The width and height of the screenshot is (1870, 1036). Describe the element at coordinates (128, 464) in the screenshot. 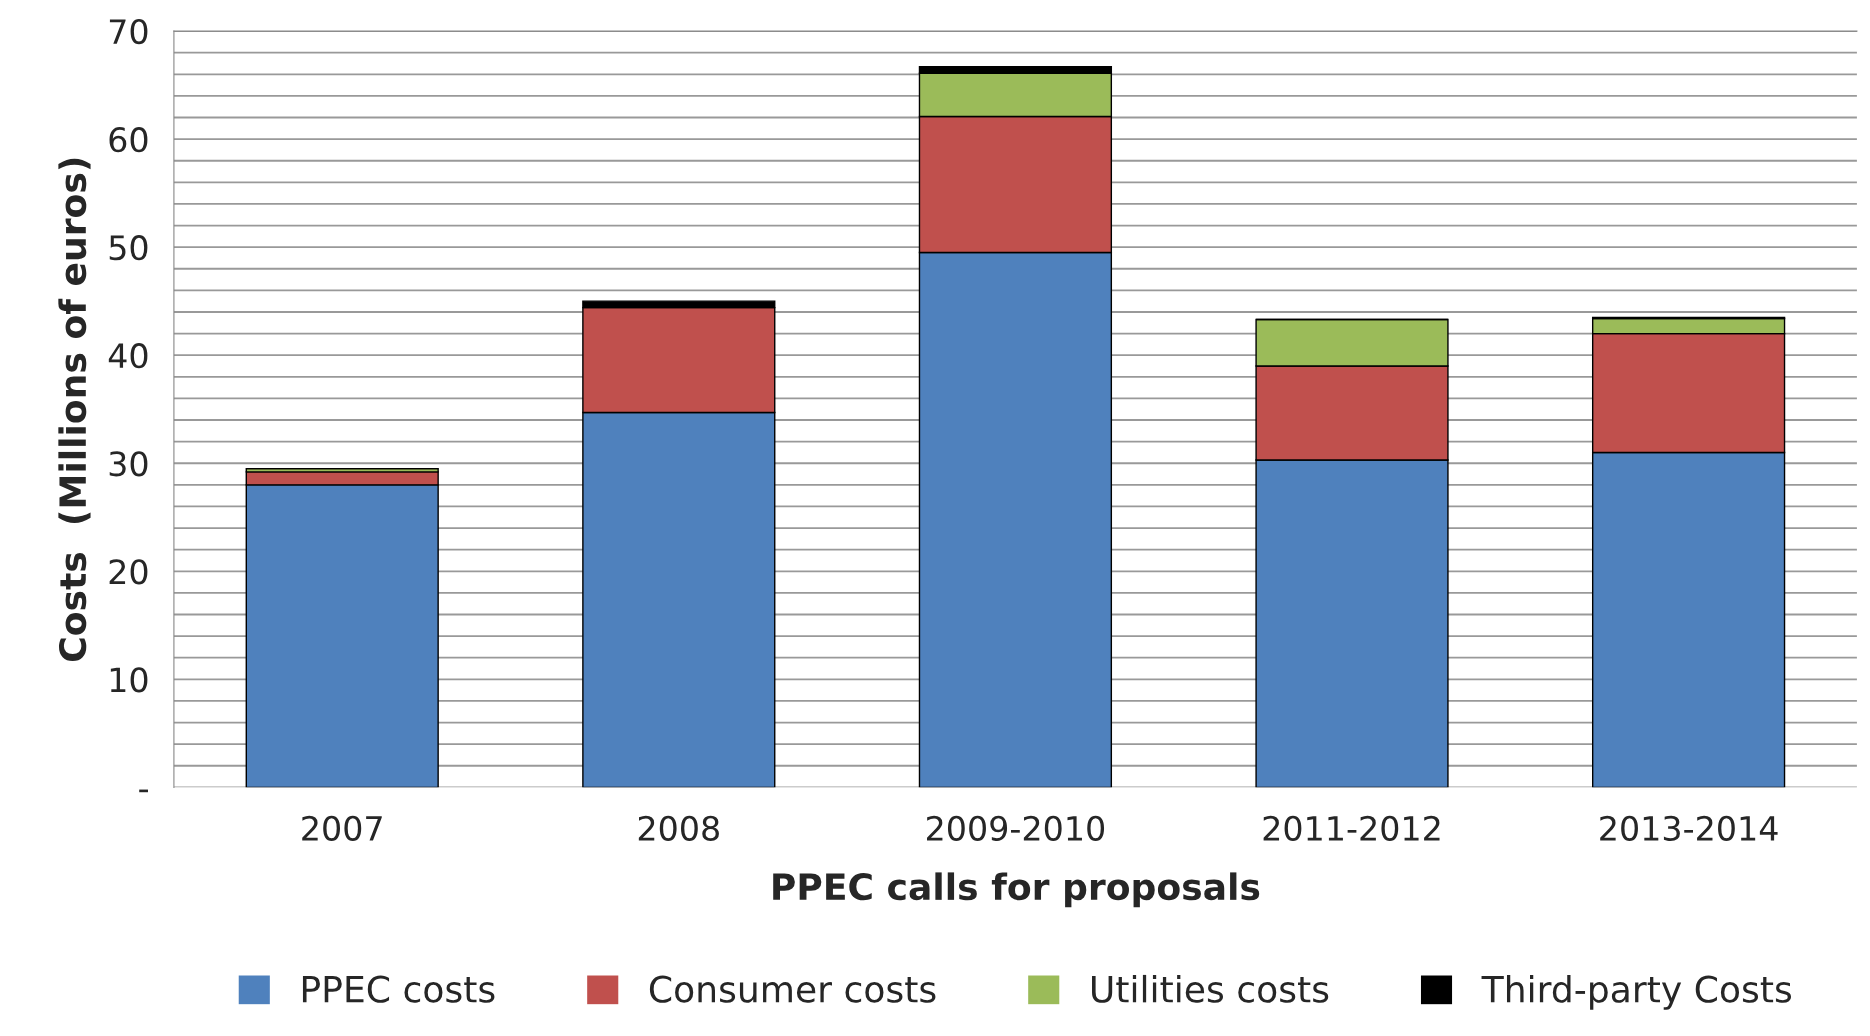

I see `y-tick-label: 30` at that location.